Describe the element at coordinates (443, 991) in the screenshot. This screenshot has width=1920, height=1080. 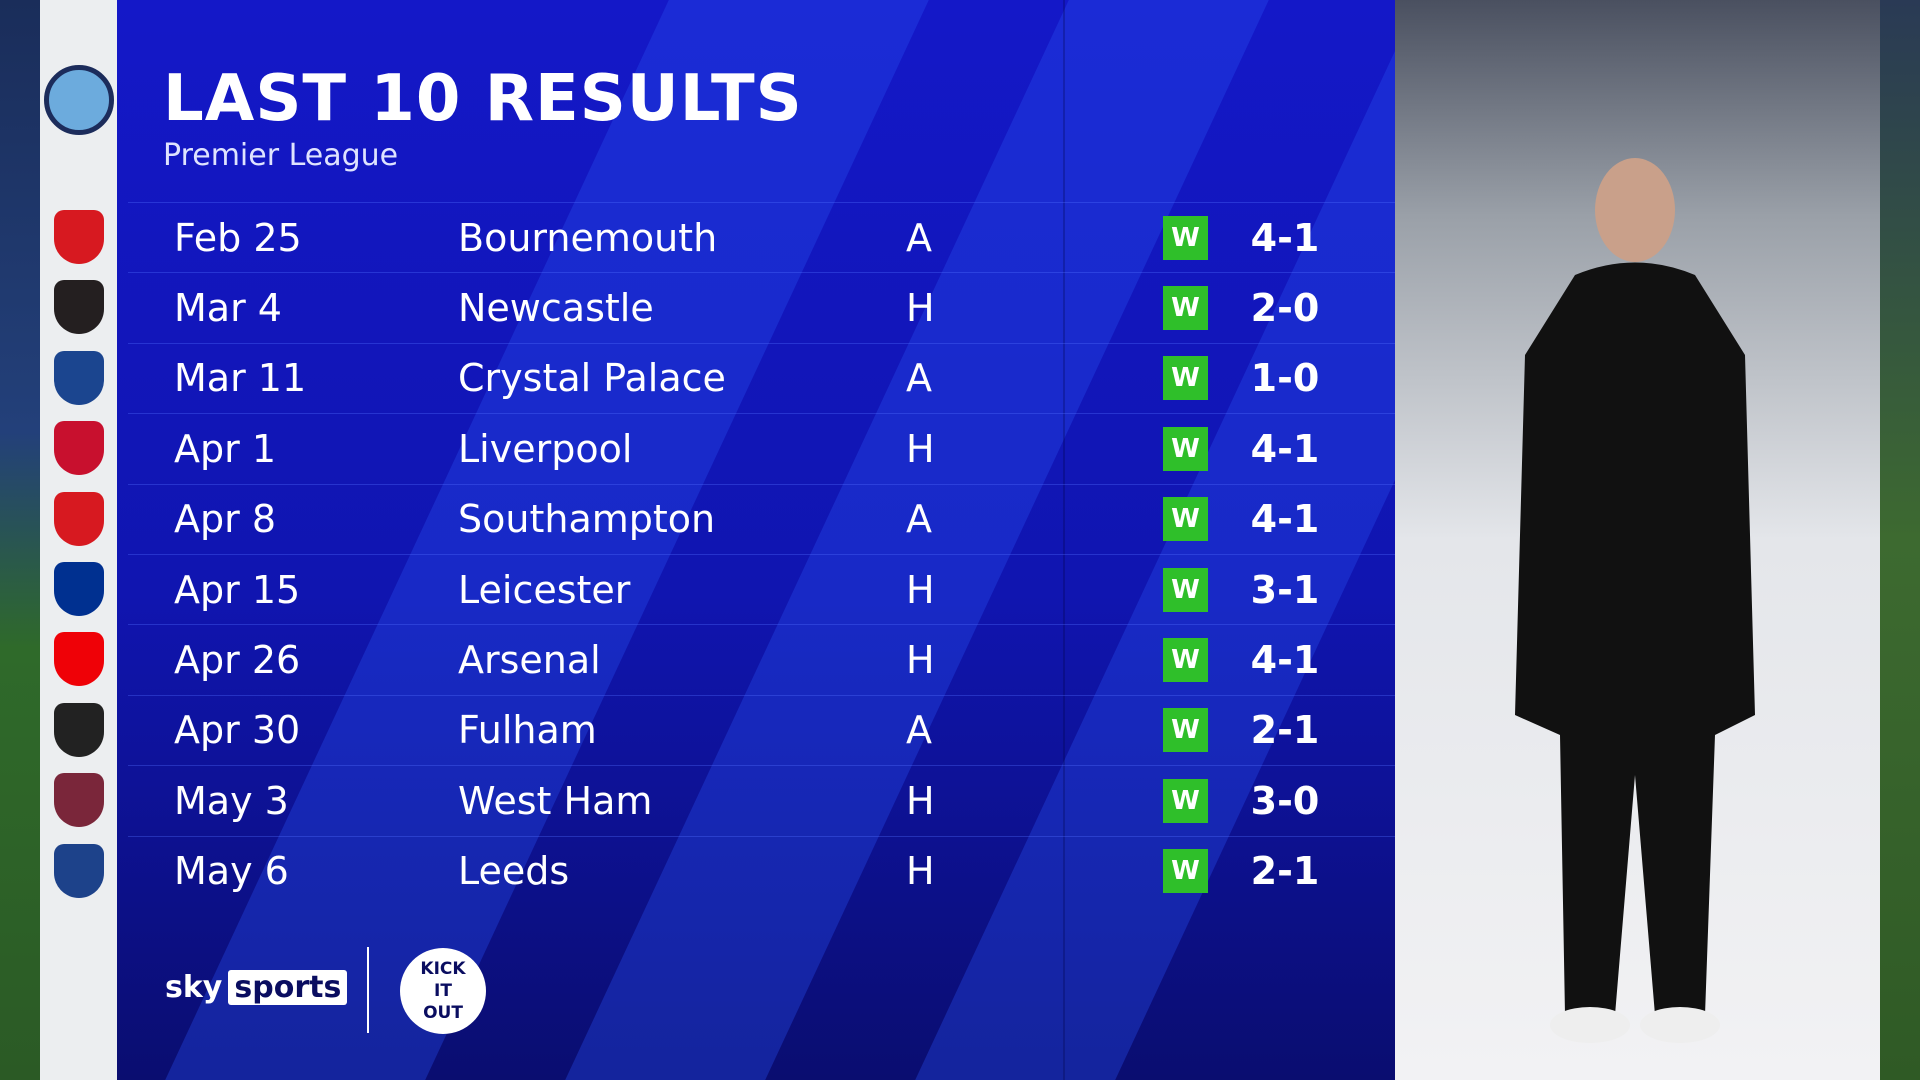
I see `kick-it-out-logo: KICK IT OUT` at that location.